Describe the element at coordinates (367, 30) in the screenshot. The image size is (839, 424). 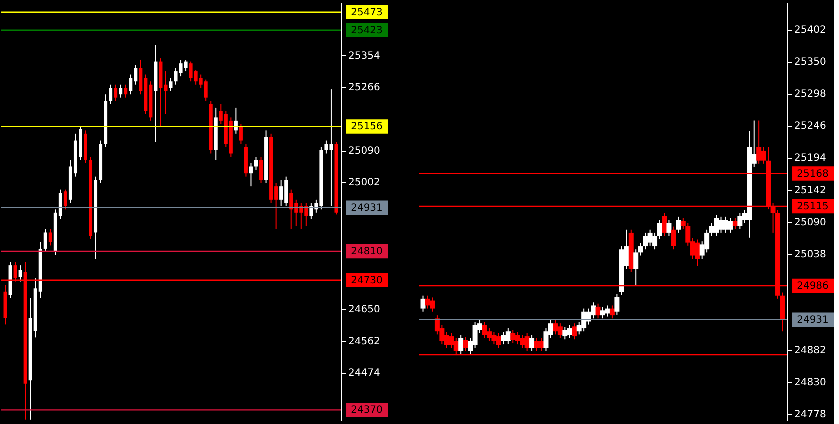
I see `ref-line-label: 25423` at that location.